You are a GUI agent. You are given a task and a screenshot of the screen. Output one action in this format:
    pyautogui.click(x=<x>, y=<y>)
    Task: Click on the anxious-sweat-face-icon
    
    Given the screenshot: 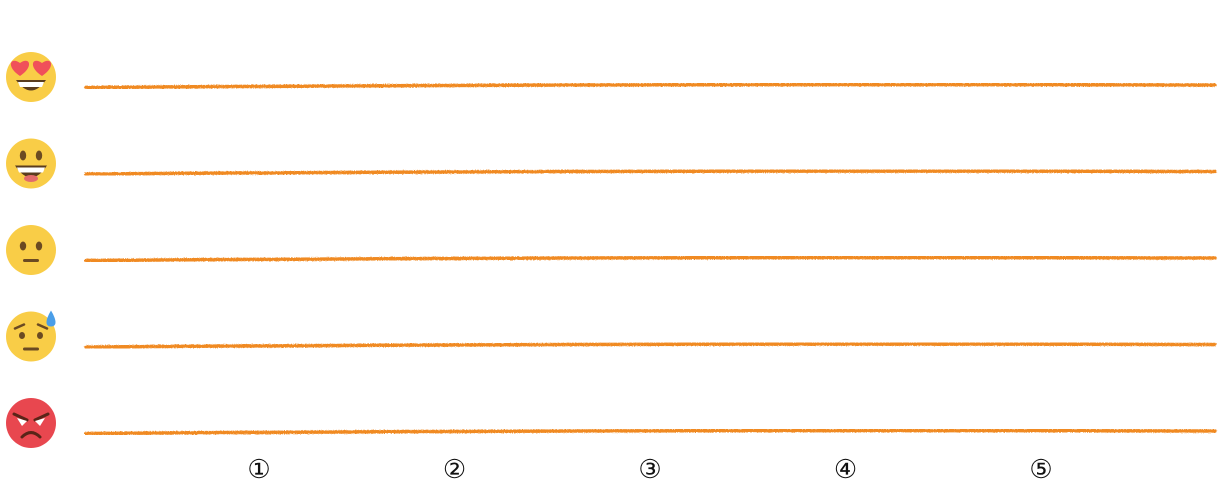 What is the action you would take?
    pyautogui.click(x=31, y=336)
    